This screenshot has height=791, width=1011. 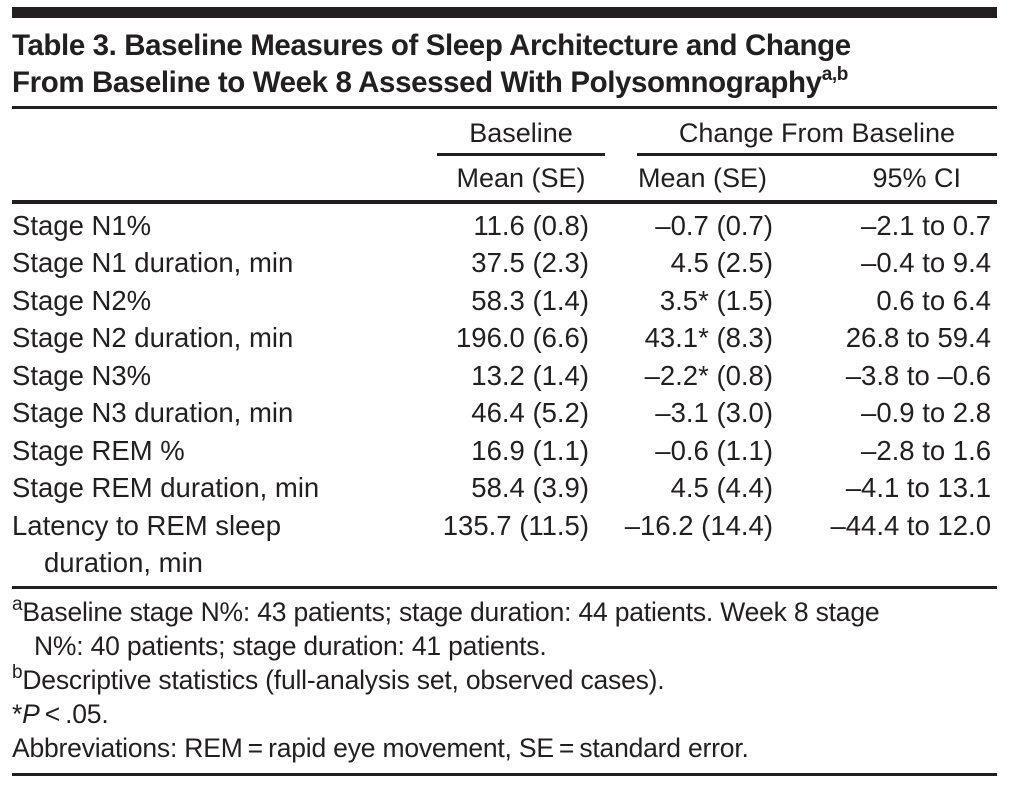 I want to click on baseline-value: 16.9 (1.1), so click(x=530, y=450).